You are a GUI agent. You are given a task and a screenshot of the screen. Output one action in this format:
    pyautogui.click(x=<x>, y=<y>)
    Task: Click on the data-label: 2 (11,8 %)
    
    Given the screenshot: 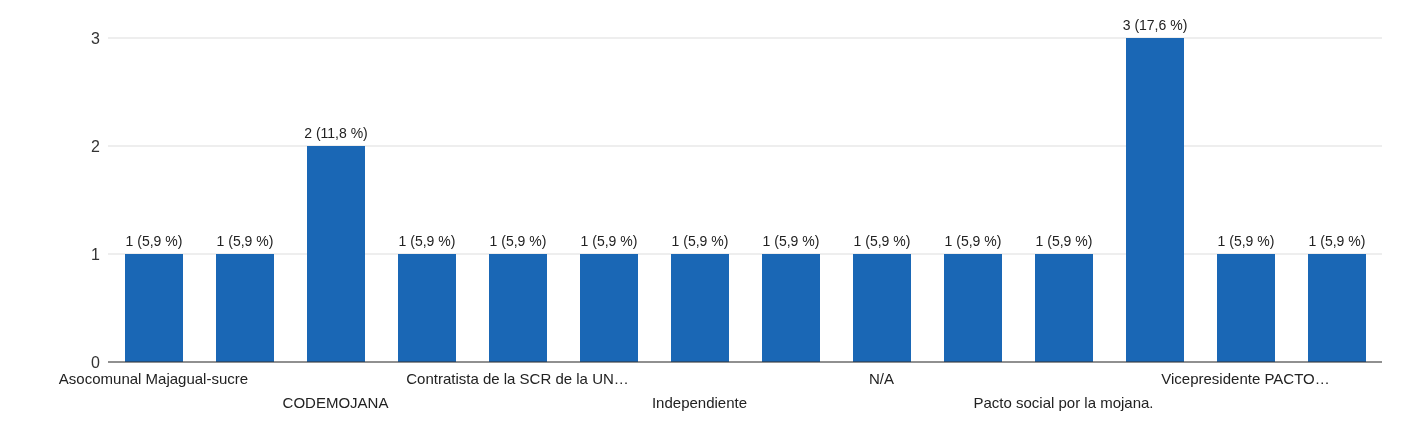 What is the action you would take?
    pyautogui.click(x=336, y=133)
    